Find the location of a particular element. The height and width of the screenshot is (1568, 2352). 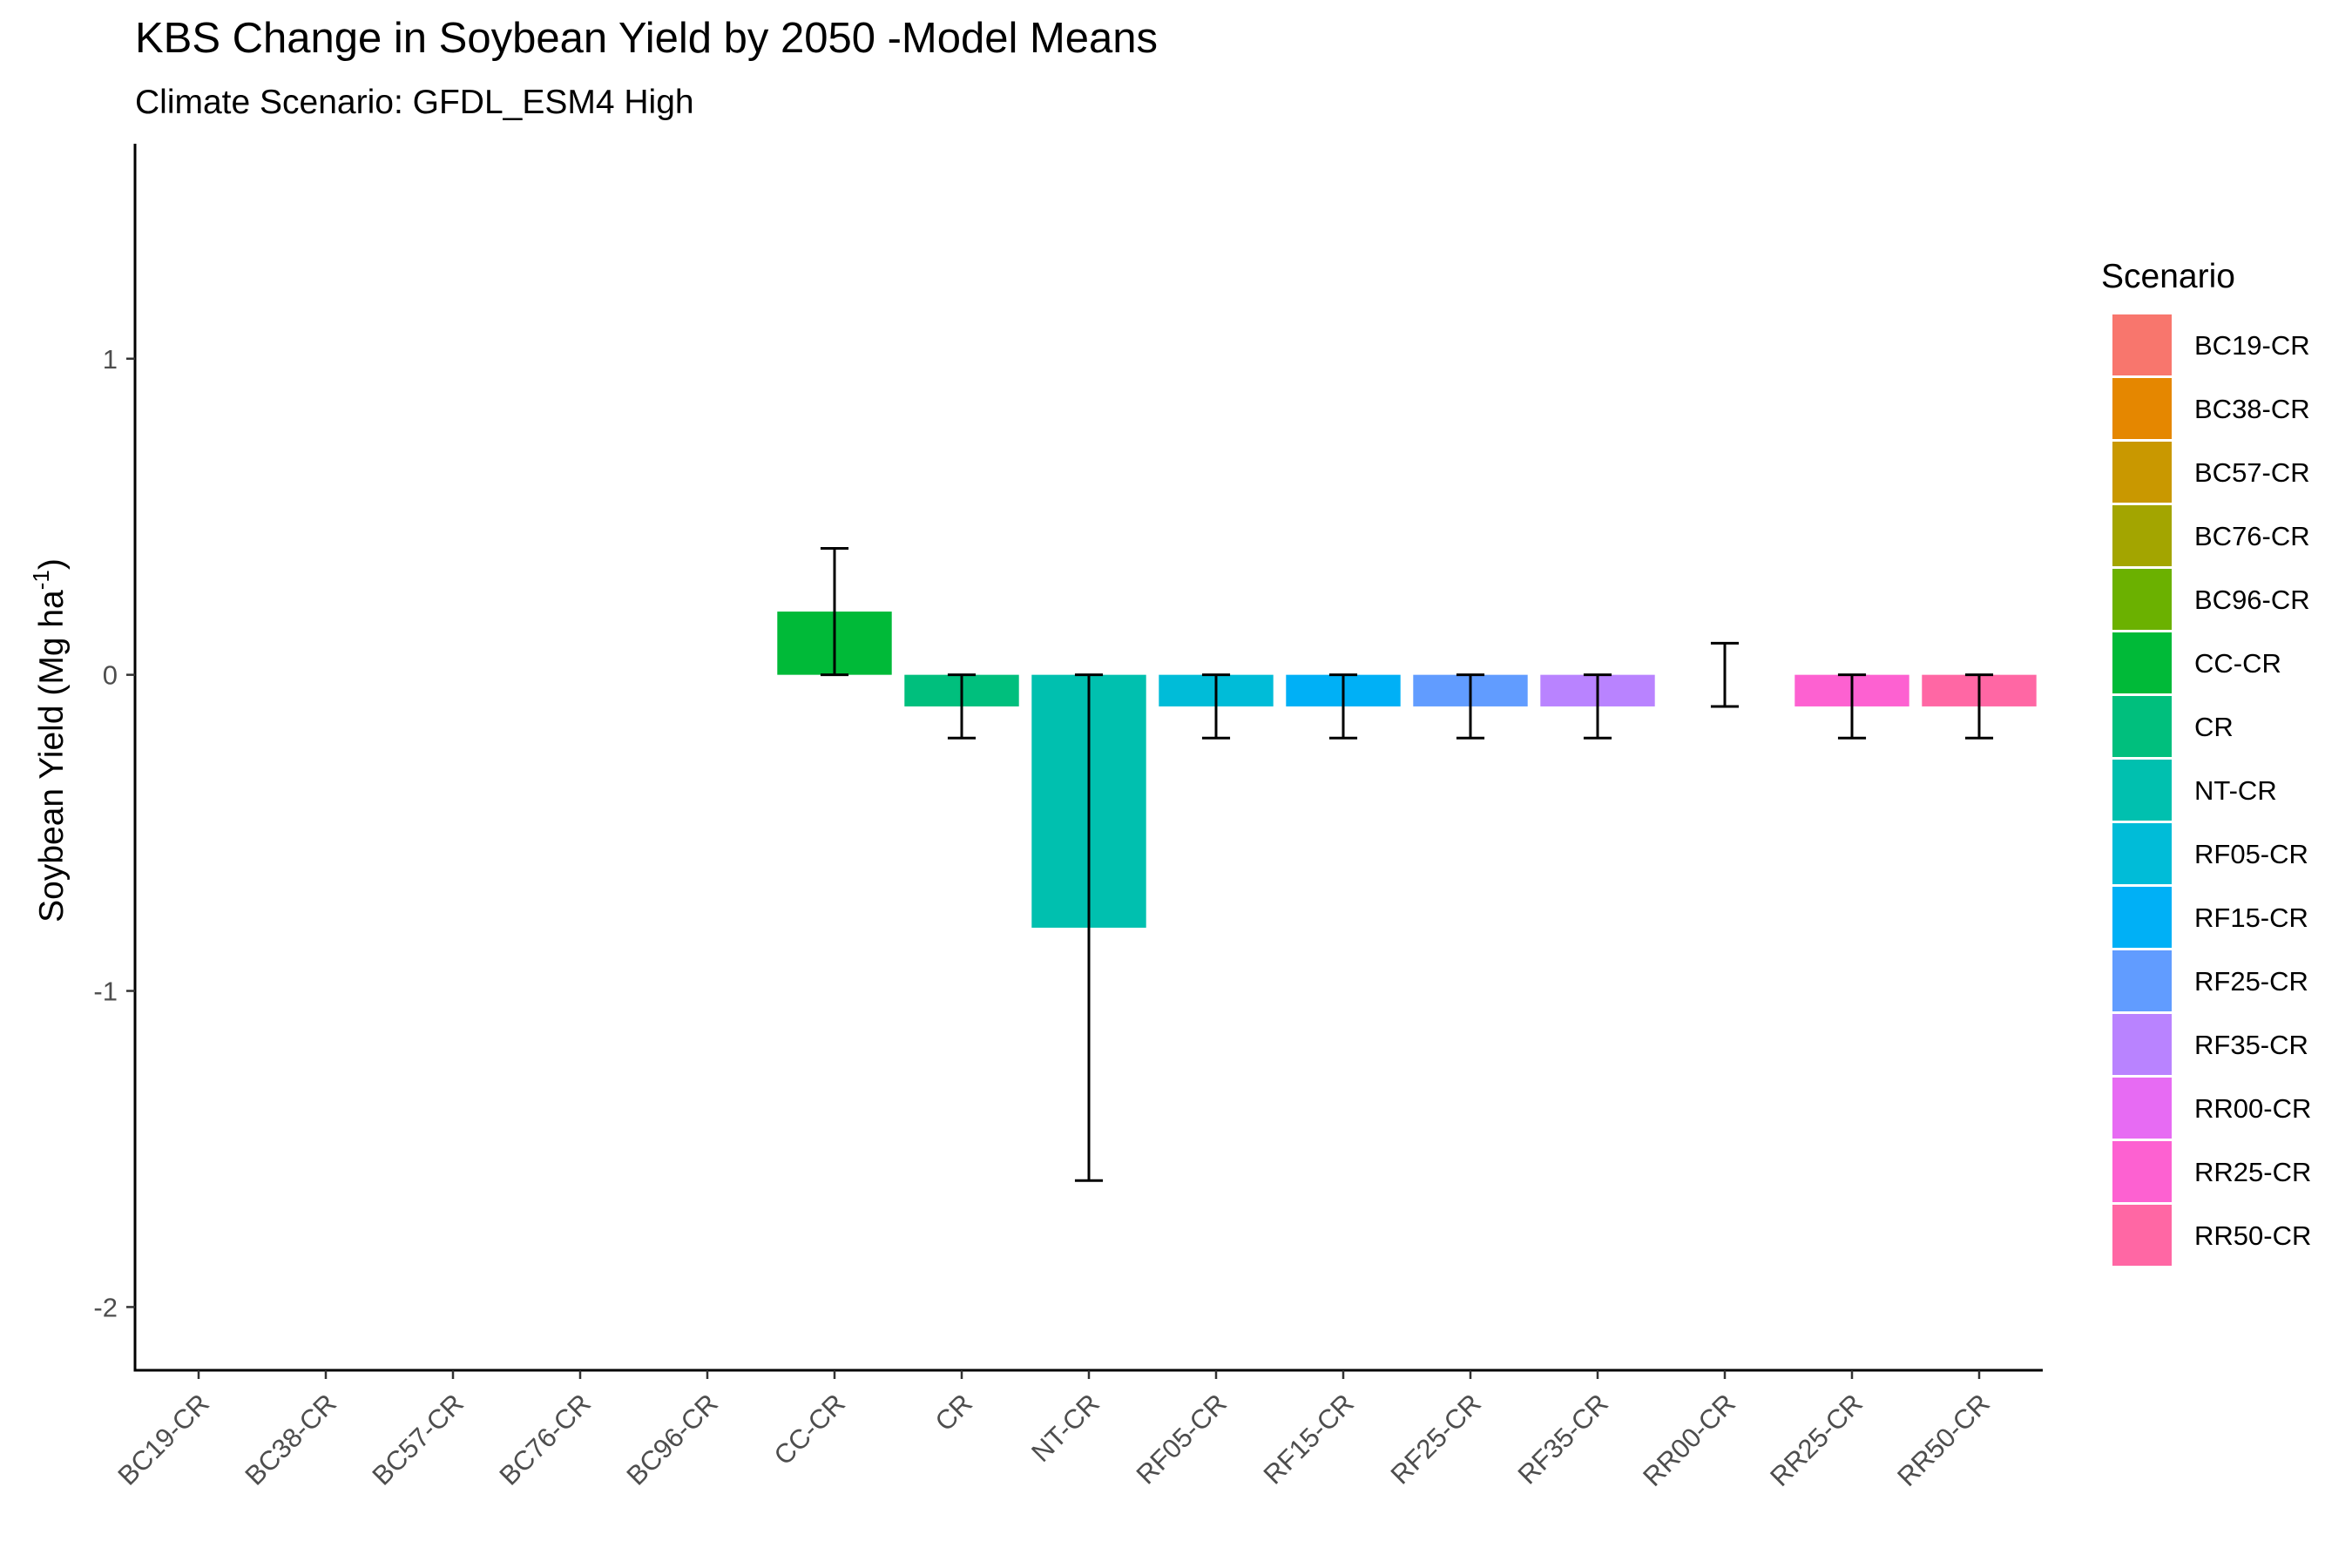

legend-label: RR00-CR is located at coordinates (2252, 1108).